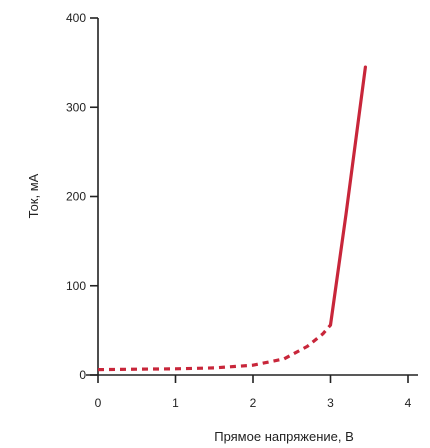 The image size is (430, 448). I want to click on y-axis-title: Ток, мА, so click(33, 195).